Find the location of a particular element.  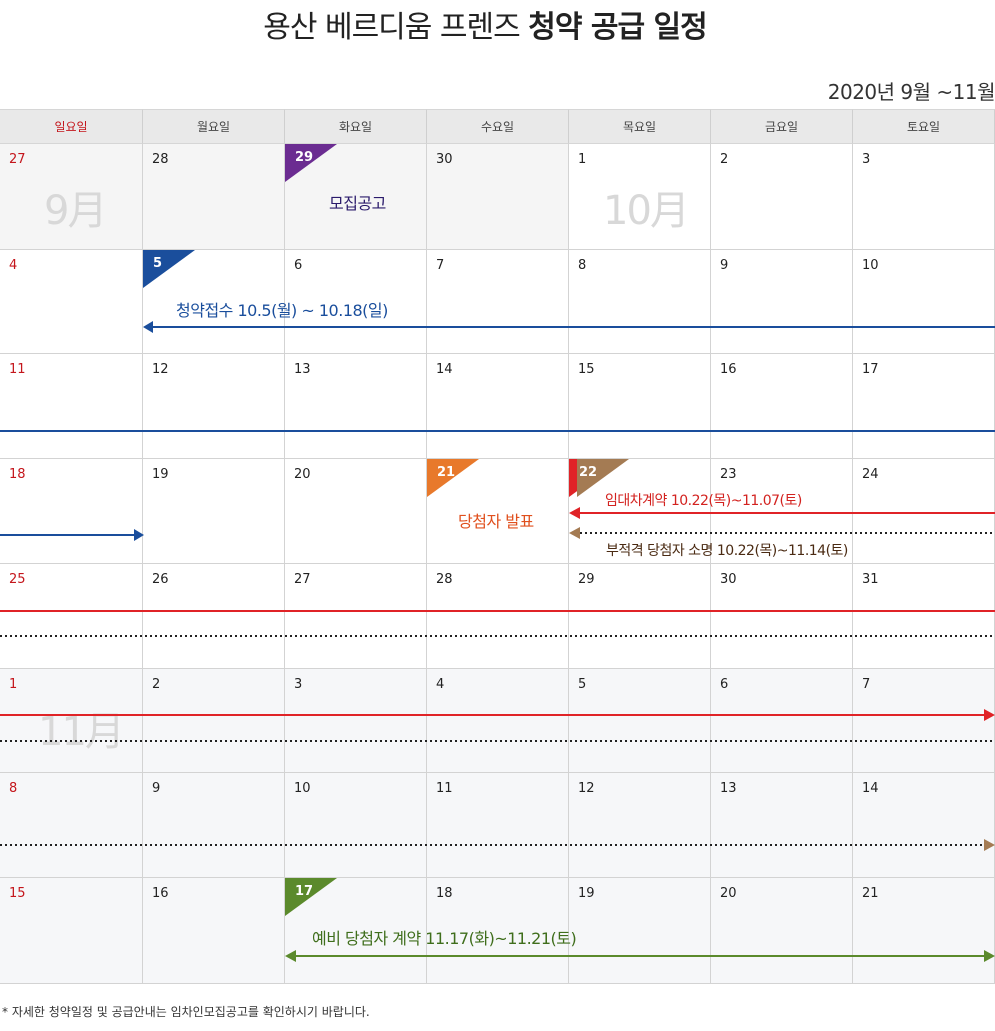

day-cell: 24 is located at coordinates (924, 511).